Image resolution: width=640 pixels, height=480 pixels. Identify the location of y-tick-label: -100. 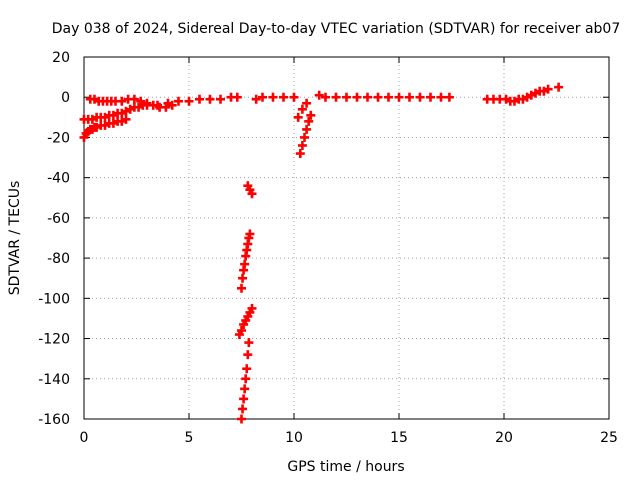
(54, 299).